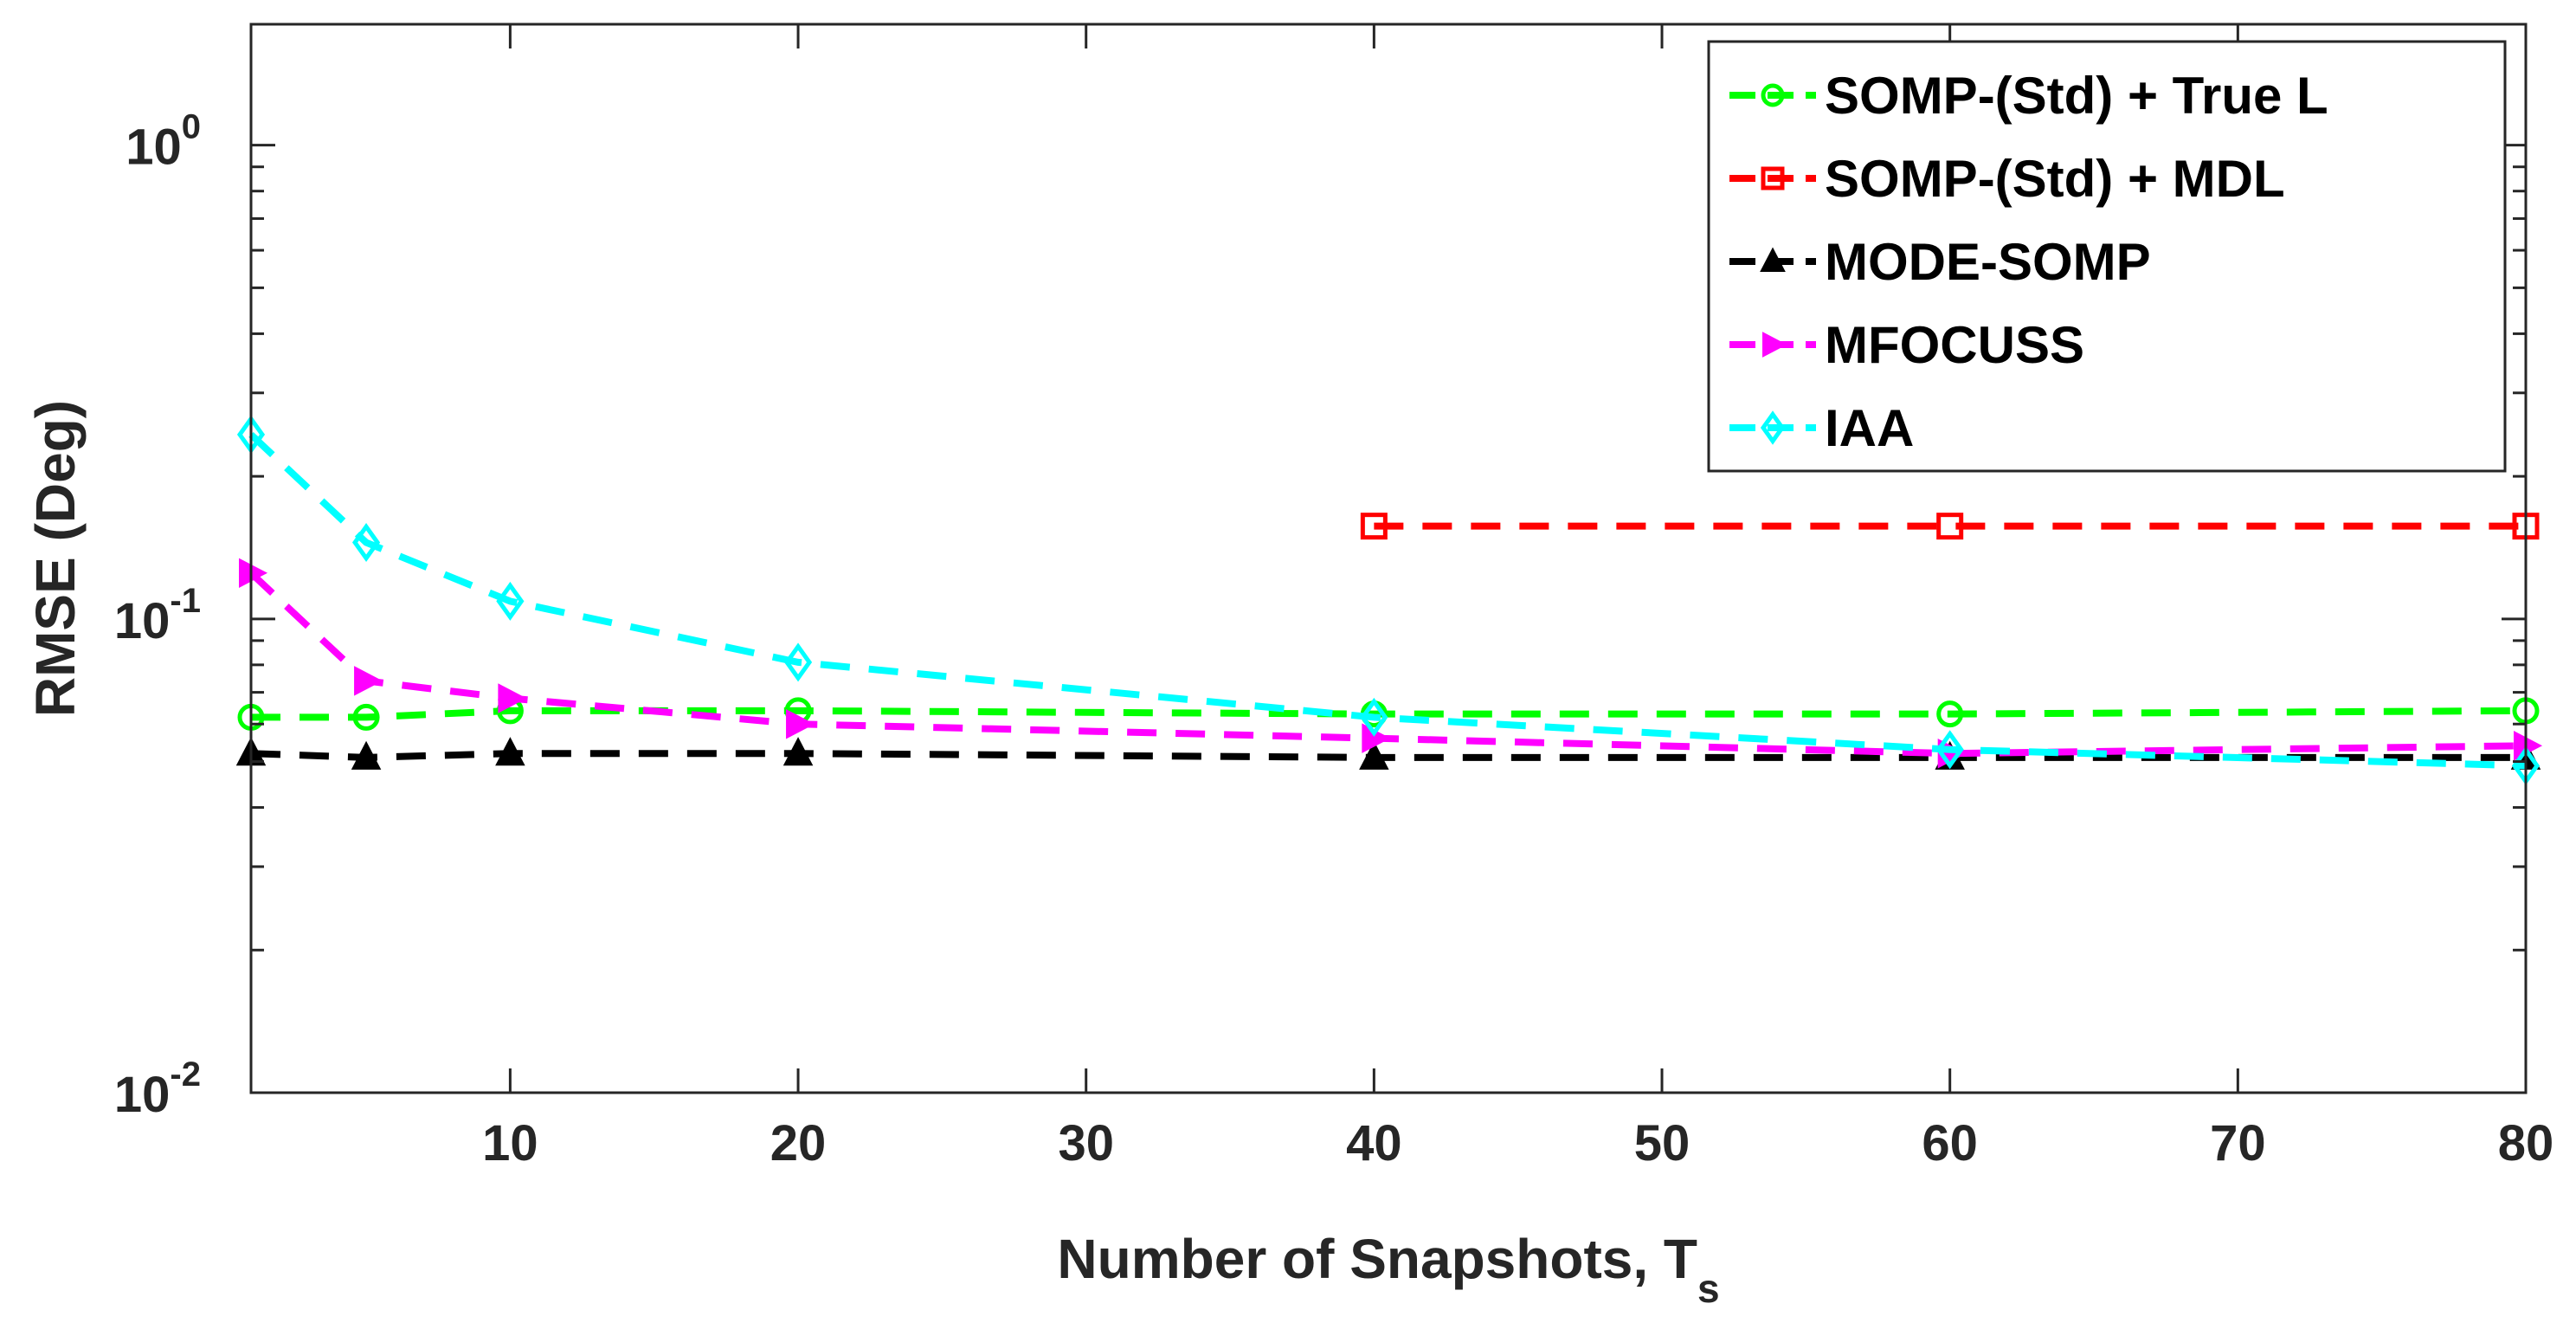 The image size is (2576, 1323). Describe the element at coordinates (55, 558) in the screenshot. I see `y-axis-title: RMSE (Deg)` at that location.